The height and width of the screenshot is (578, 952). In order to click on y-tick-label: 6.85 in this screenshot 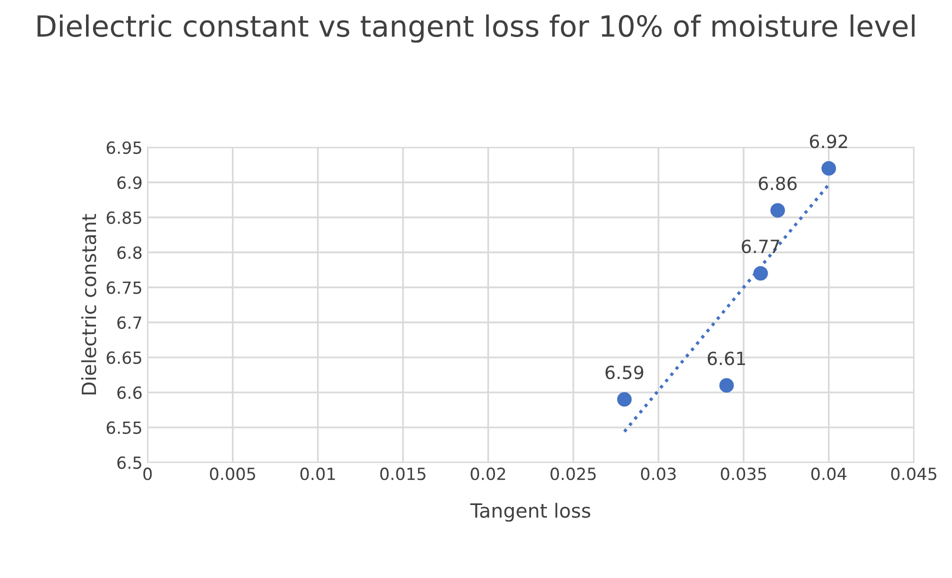, I will do `click(124, 217)`.